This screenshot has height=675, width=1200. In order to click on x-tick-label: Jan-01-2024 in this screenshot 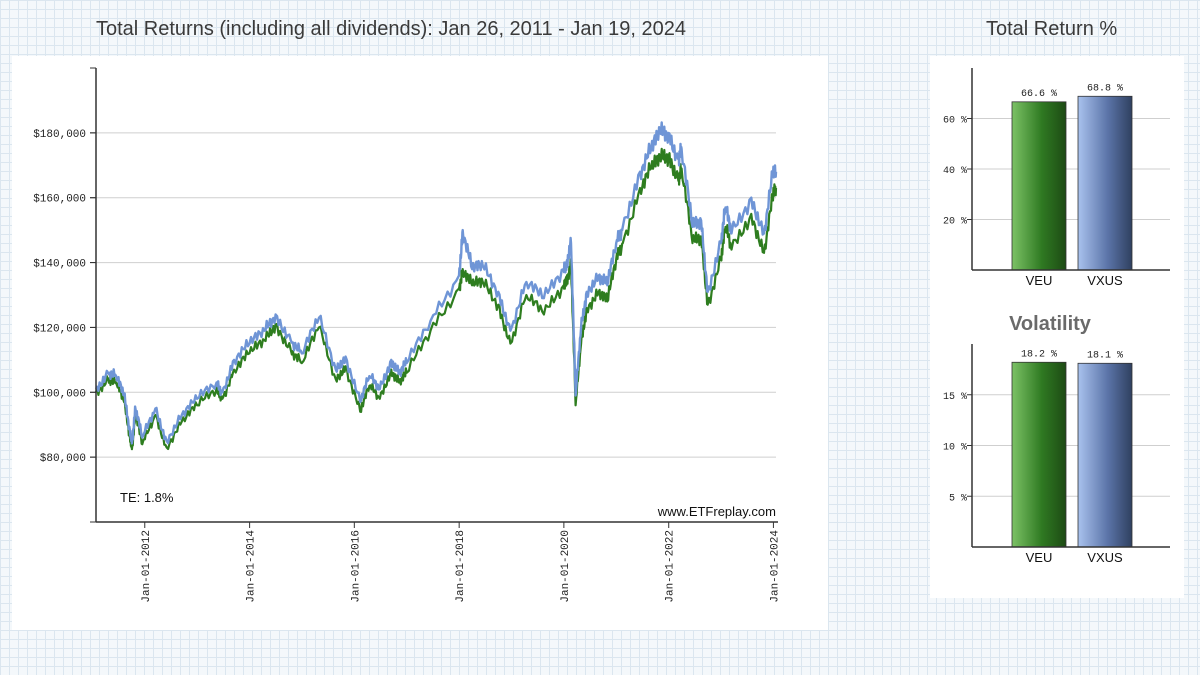, I will do `click(775, 566)`.